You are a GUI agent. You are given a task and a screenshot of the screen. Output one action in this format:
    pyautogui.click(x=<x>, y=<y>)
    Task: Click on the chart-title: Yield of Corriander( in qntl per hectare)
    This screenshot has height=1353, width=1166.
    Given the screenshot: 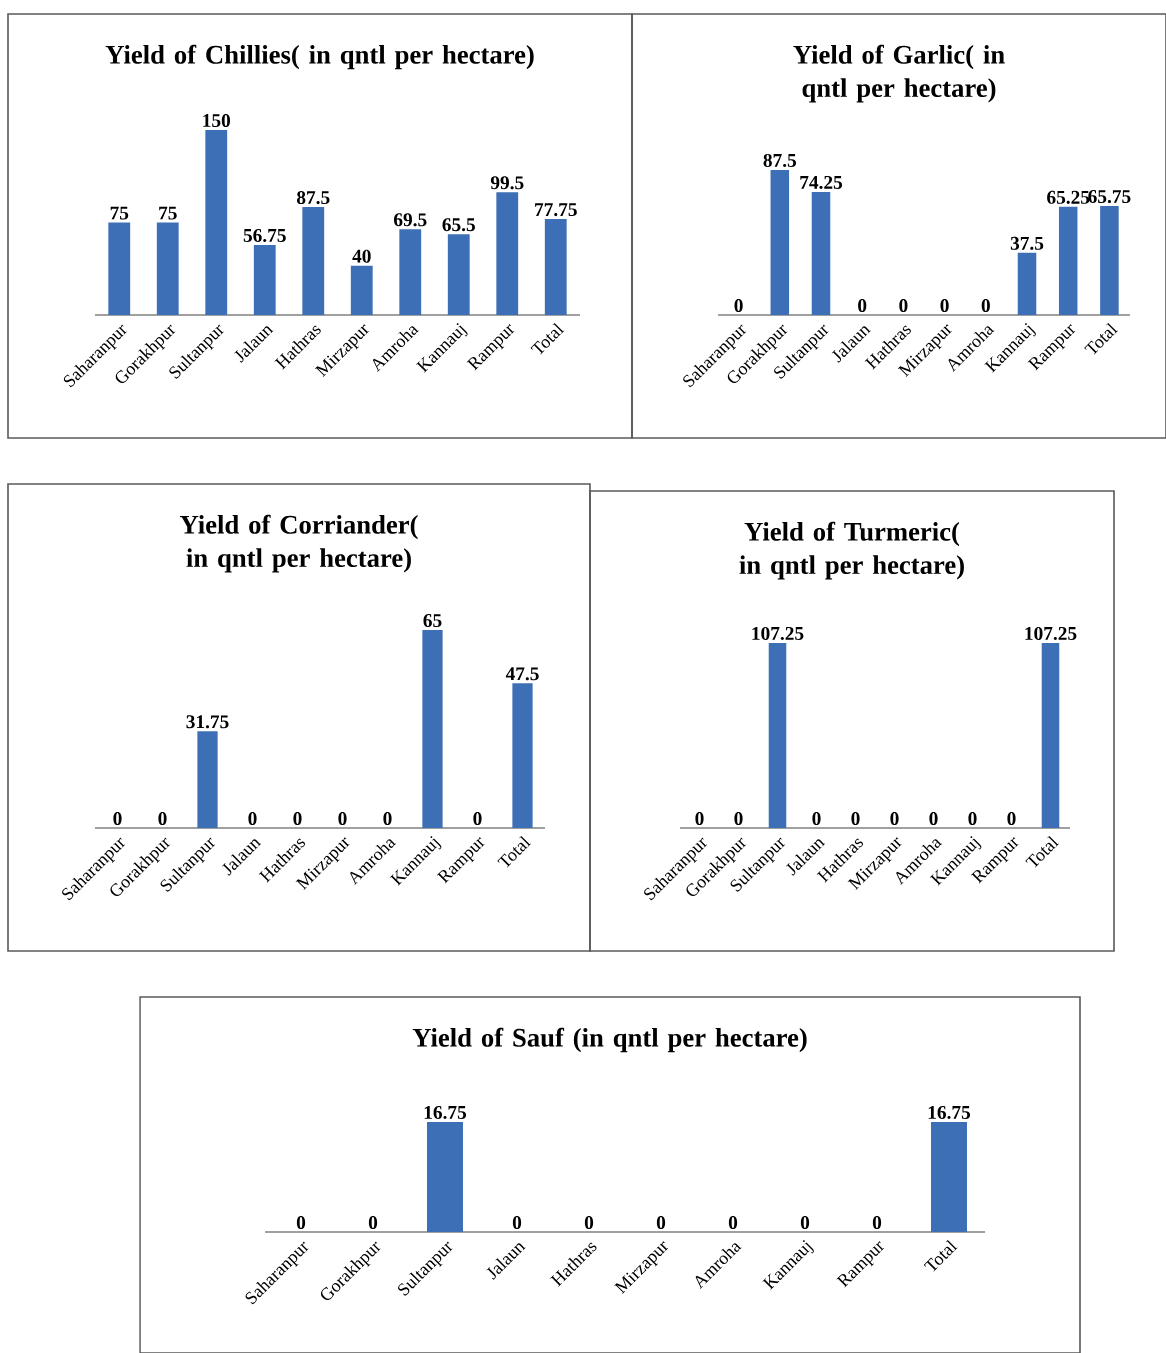 What is the action you would take?
    pyautogui.click(x=298, y=543)
    